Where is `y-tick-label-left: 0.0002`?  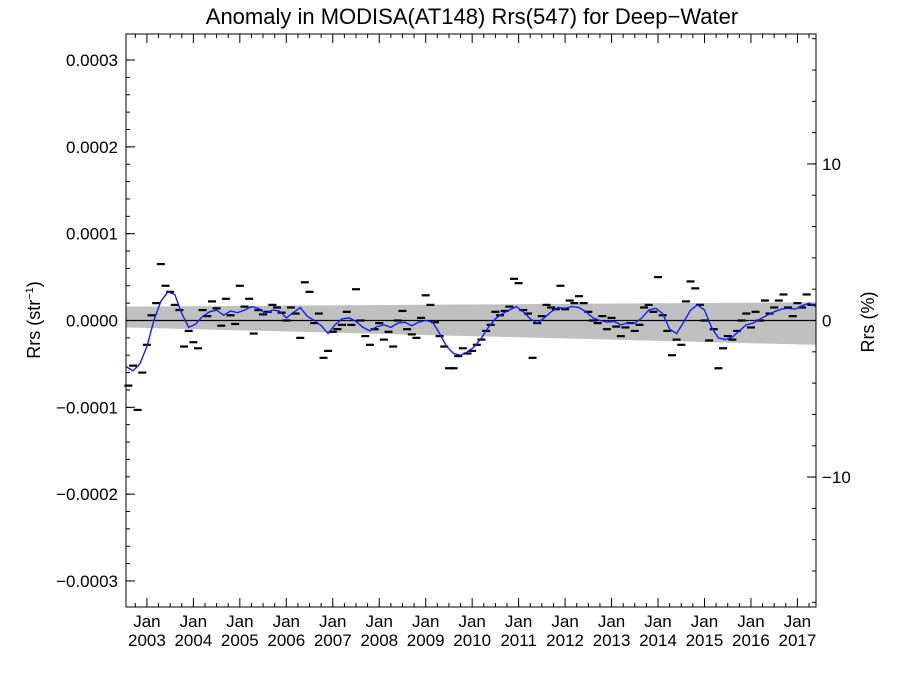
y-tick-label-left: 0.0002 is located at coordinates (92, 147).